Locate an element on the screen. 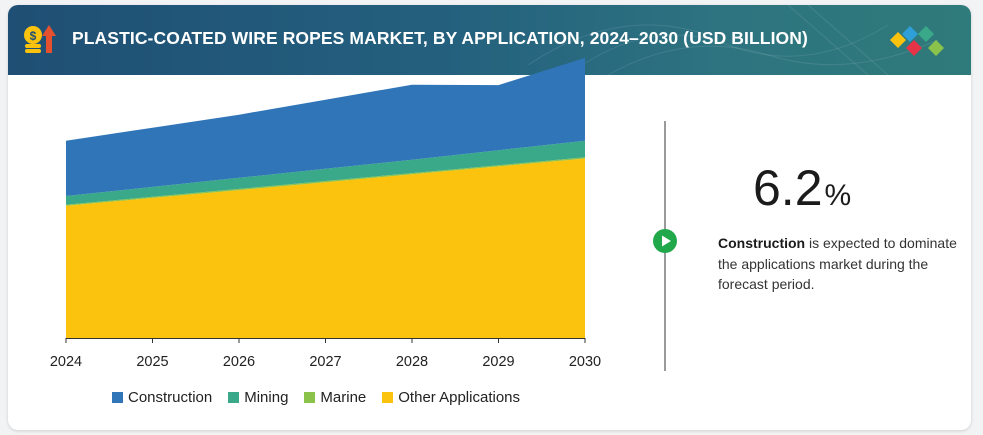 The width and height of the screenshot is (983, 435). brand-logo-icon is located at coordinates (917, 41).